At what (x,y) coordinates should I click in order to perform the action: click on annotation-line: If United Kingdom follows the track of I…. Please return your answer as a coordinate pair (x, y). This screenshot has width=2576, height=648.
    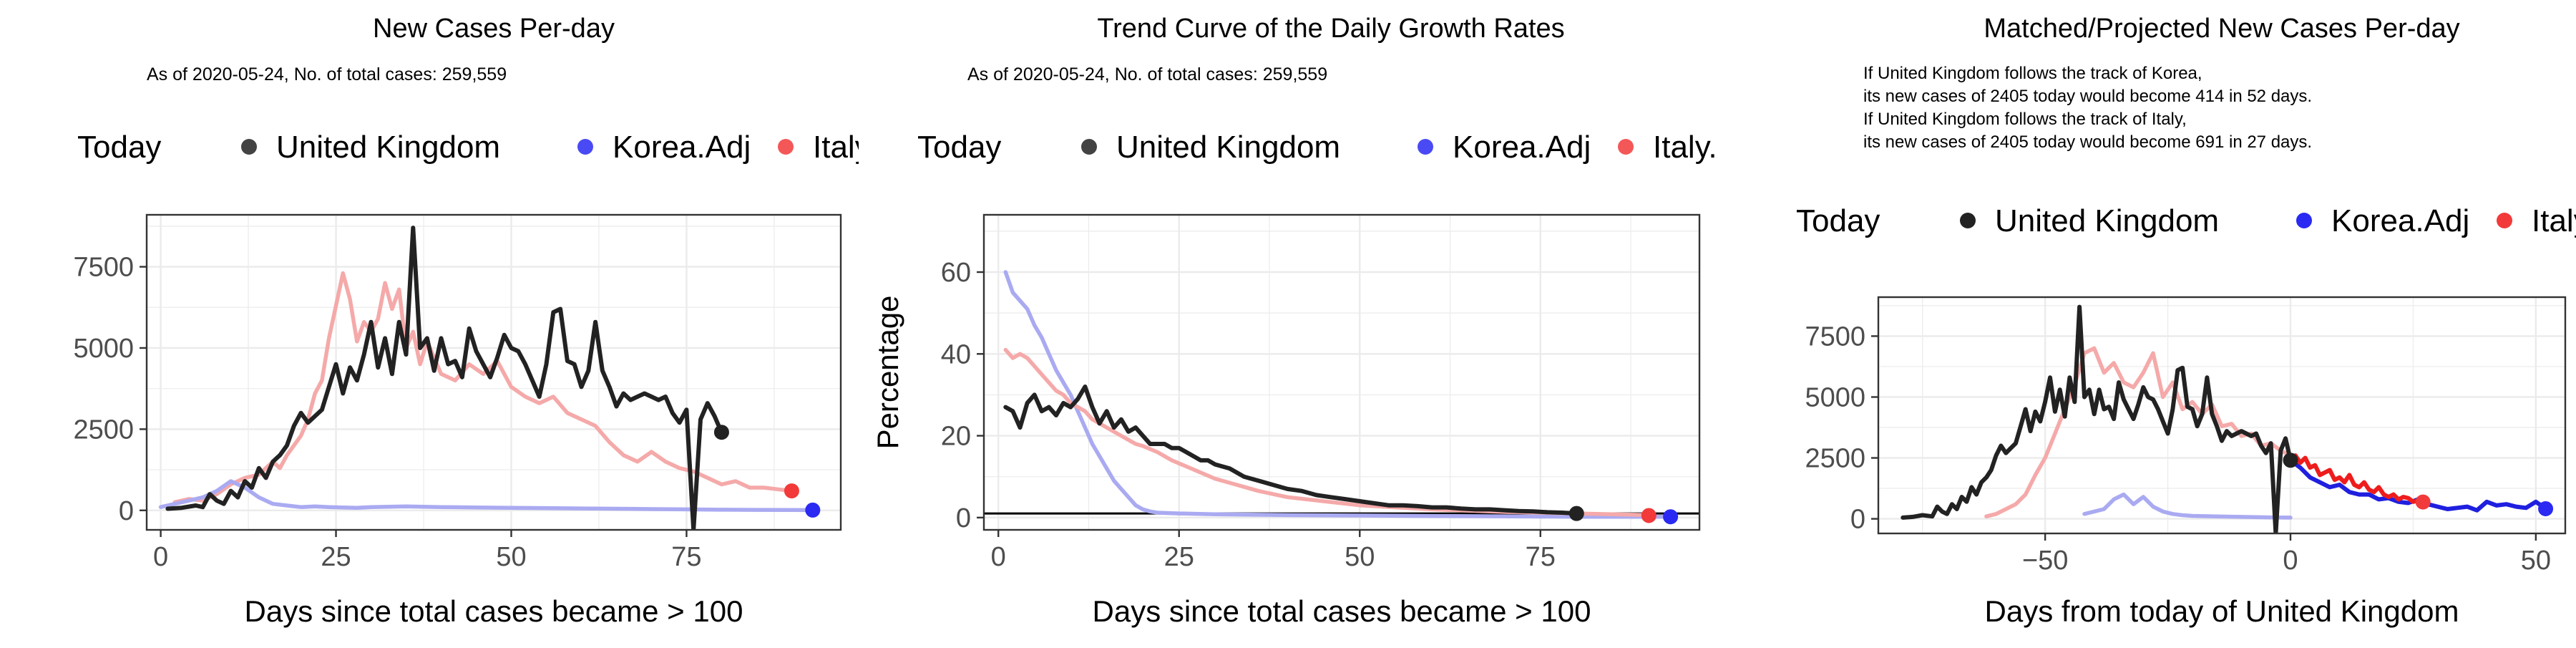
    Looking at the image, I should click on (2025, 120).